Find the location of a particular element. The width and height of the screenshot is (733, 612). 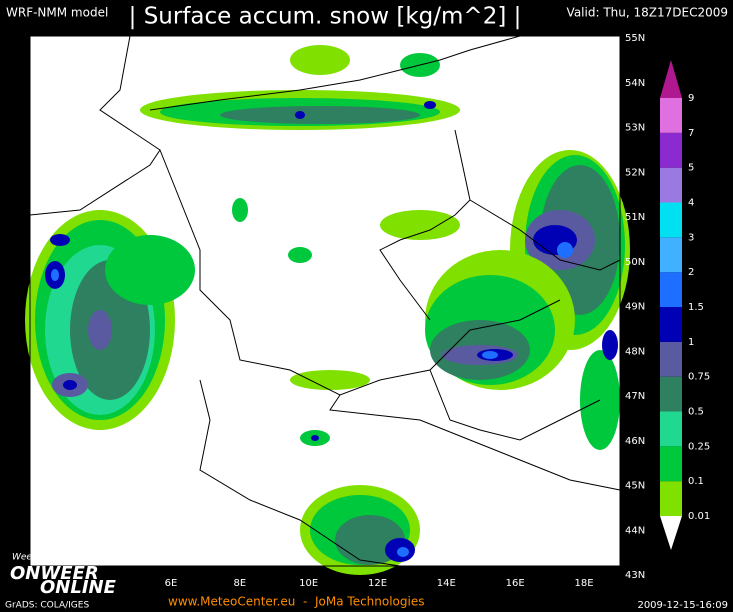

colorbar-label: 9 is located at coordinates (691, 98).